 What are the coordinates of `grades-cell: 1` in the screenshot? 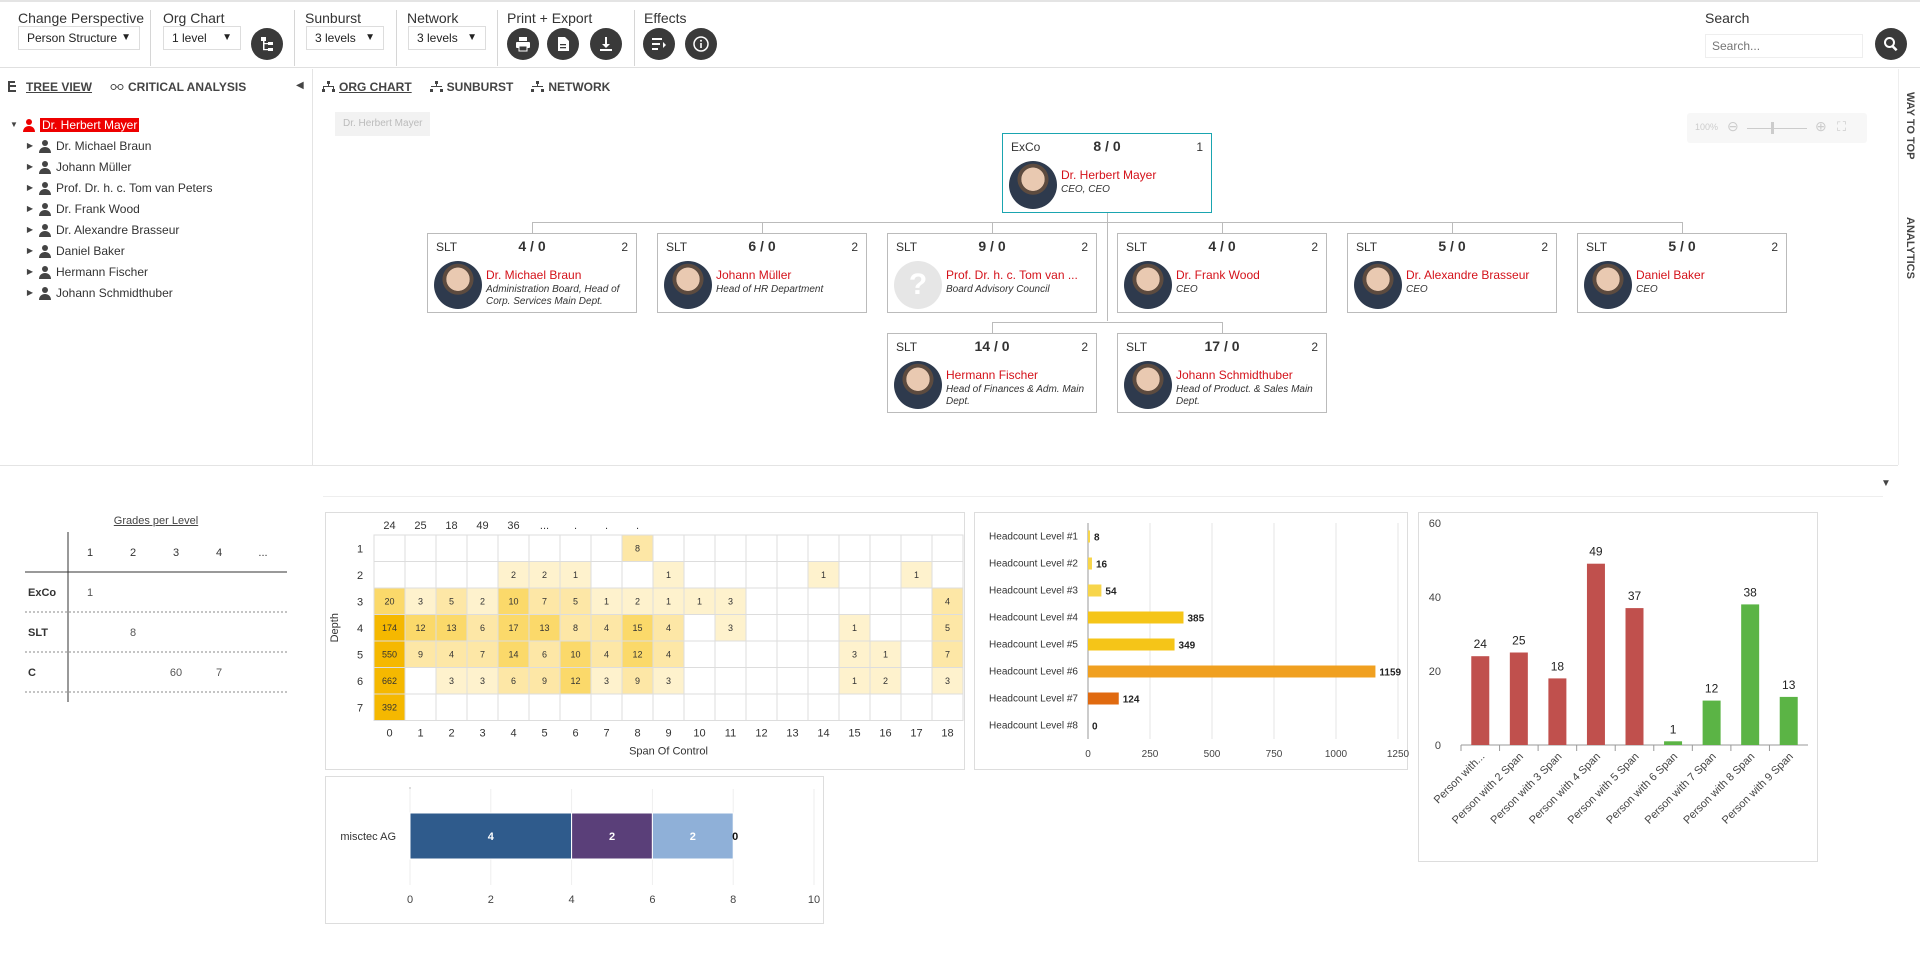 It's located at (90, 593).